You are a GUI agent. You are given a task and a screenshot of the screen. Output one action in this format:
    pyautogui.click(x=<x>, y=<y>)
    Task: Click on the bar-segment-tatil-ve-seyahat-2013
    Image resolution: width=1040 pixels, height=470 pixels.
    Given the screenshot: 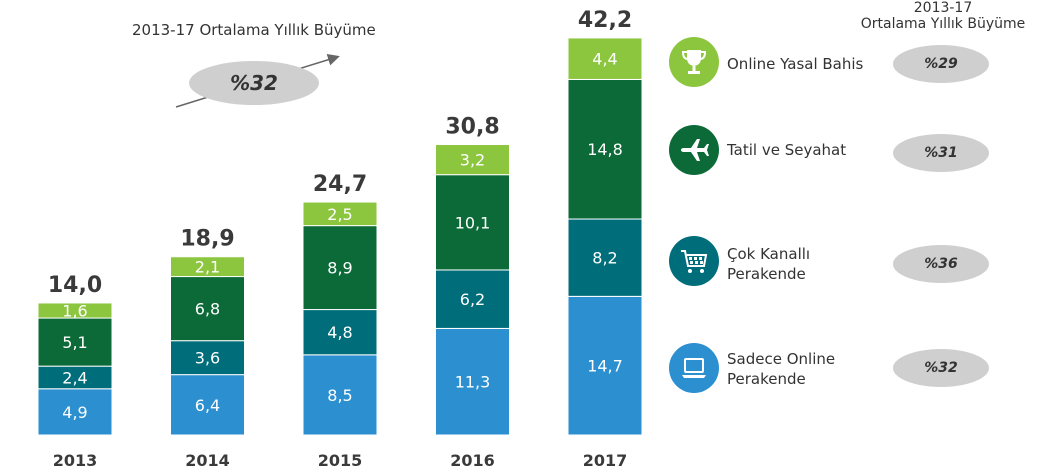 What is the action you would take?
    pyautogui.click(x=75, y=342)
    